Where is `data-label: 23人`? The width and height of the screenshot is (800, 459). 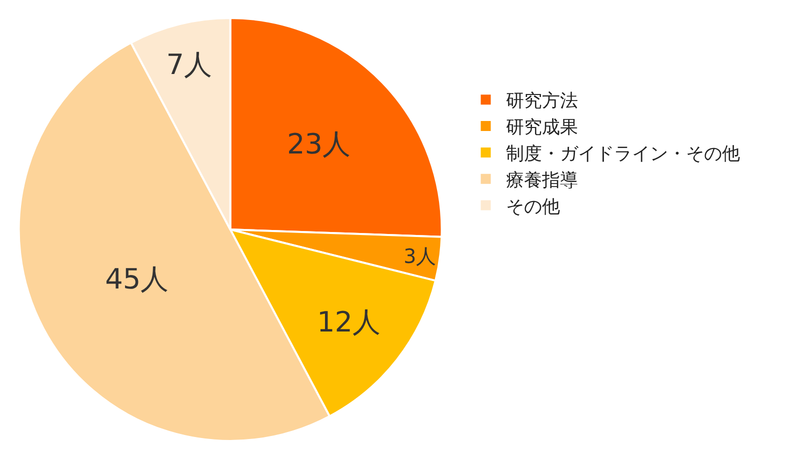 data-label: 23人 is located at coordinates (318, 144).